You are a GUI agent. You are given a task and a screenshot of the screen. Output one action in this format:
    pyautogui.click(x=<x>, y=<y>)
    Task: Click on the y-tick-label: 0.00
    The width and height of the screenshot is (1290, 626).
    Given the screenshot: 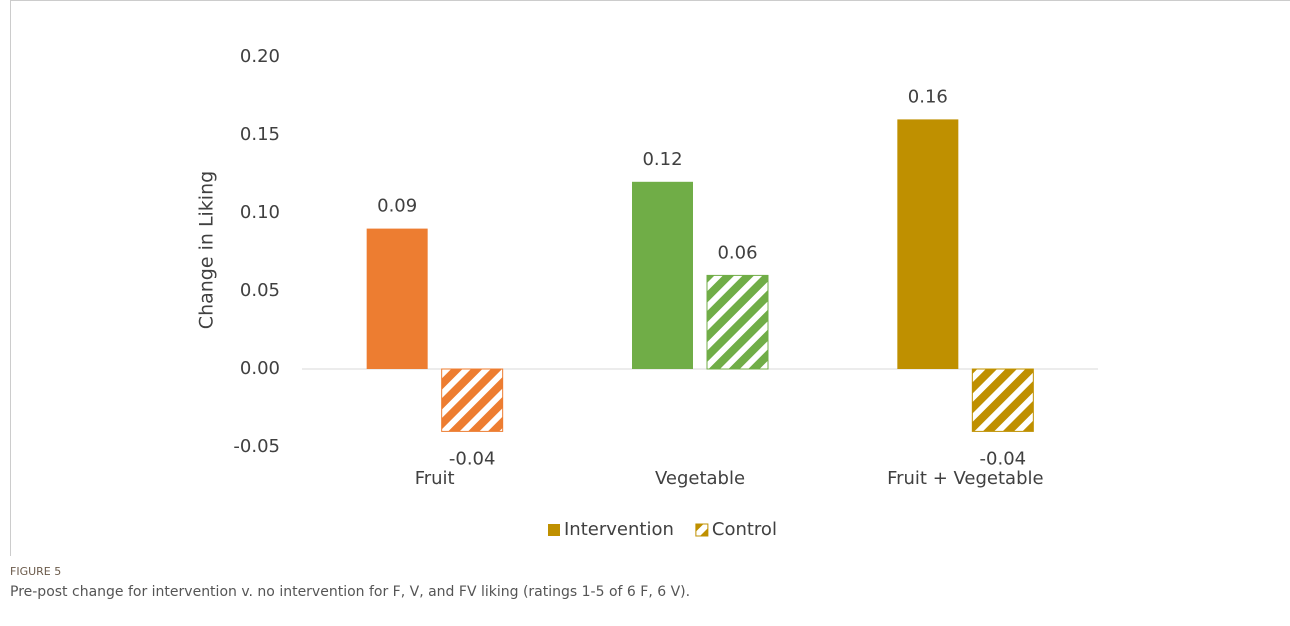 What is the action you would take?
    pyautogui.click(x=260, y=368)
    